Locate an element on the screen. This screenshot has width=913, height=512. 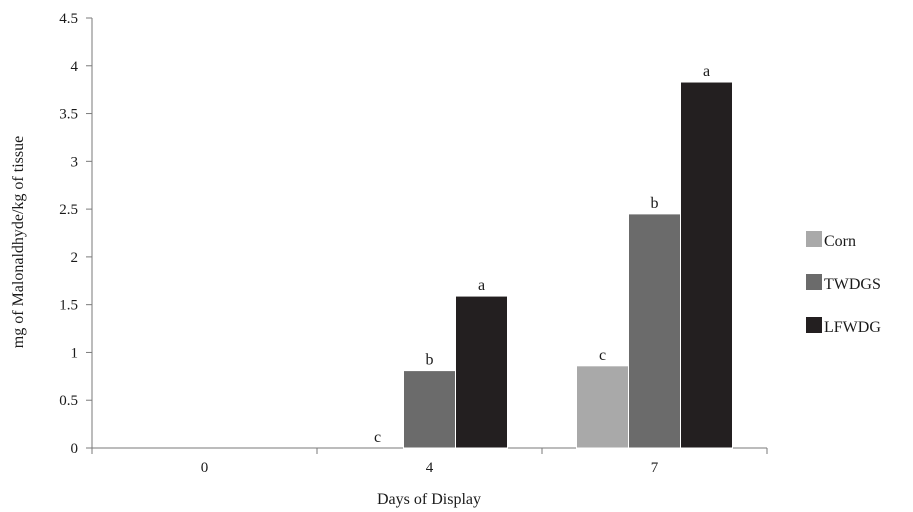
y-axis-title: mg of Malonaldhyde/kg of tissue is located at coordinates (18, 242).